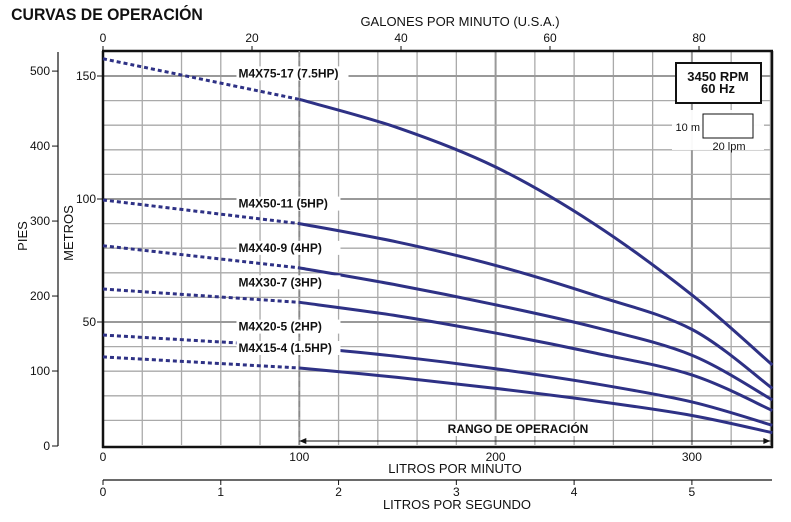 Image resolution: width=791 pixels, height=522 pixels. What do you see at coordinates (279, 248) in the screenshot?
I see `series-label: M4X40-9 (4HP)` at bounding box center [279, 248].